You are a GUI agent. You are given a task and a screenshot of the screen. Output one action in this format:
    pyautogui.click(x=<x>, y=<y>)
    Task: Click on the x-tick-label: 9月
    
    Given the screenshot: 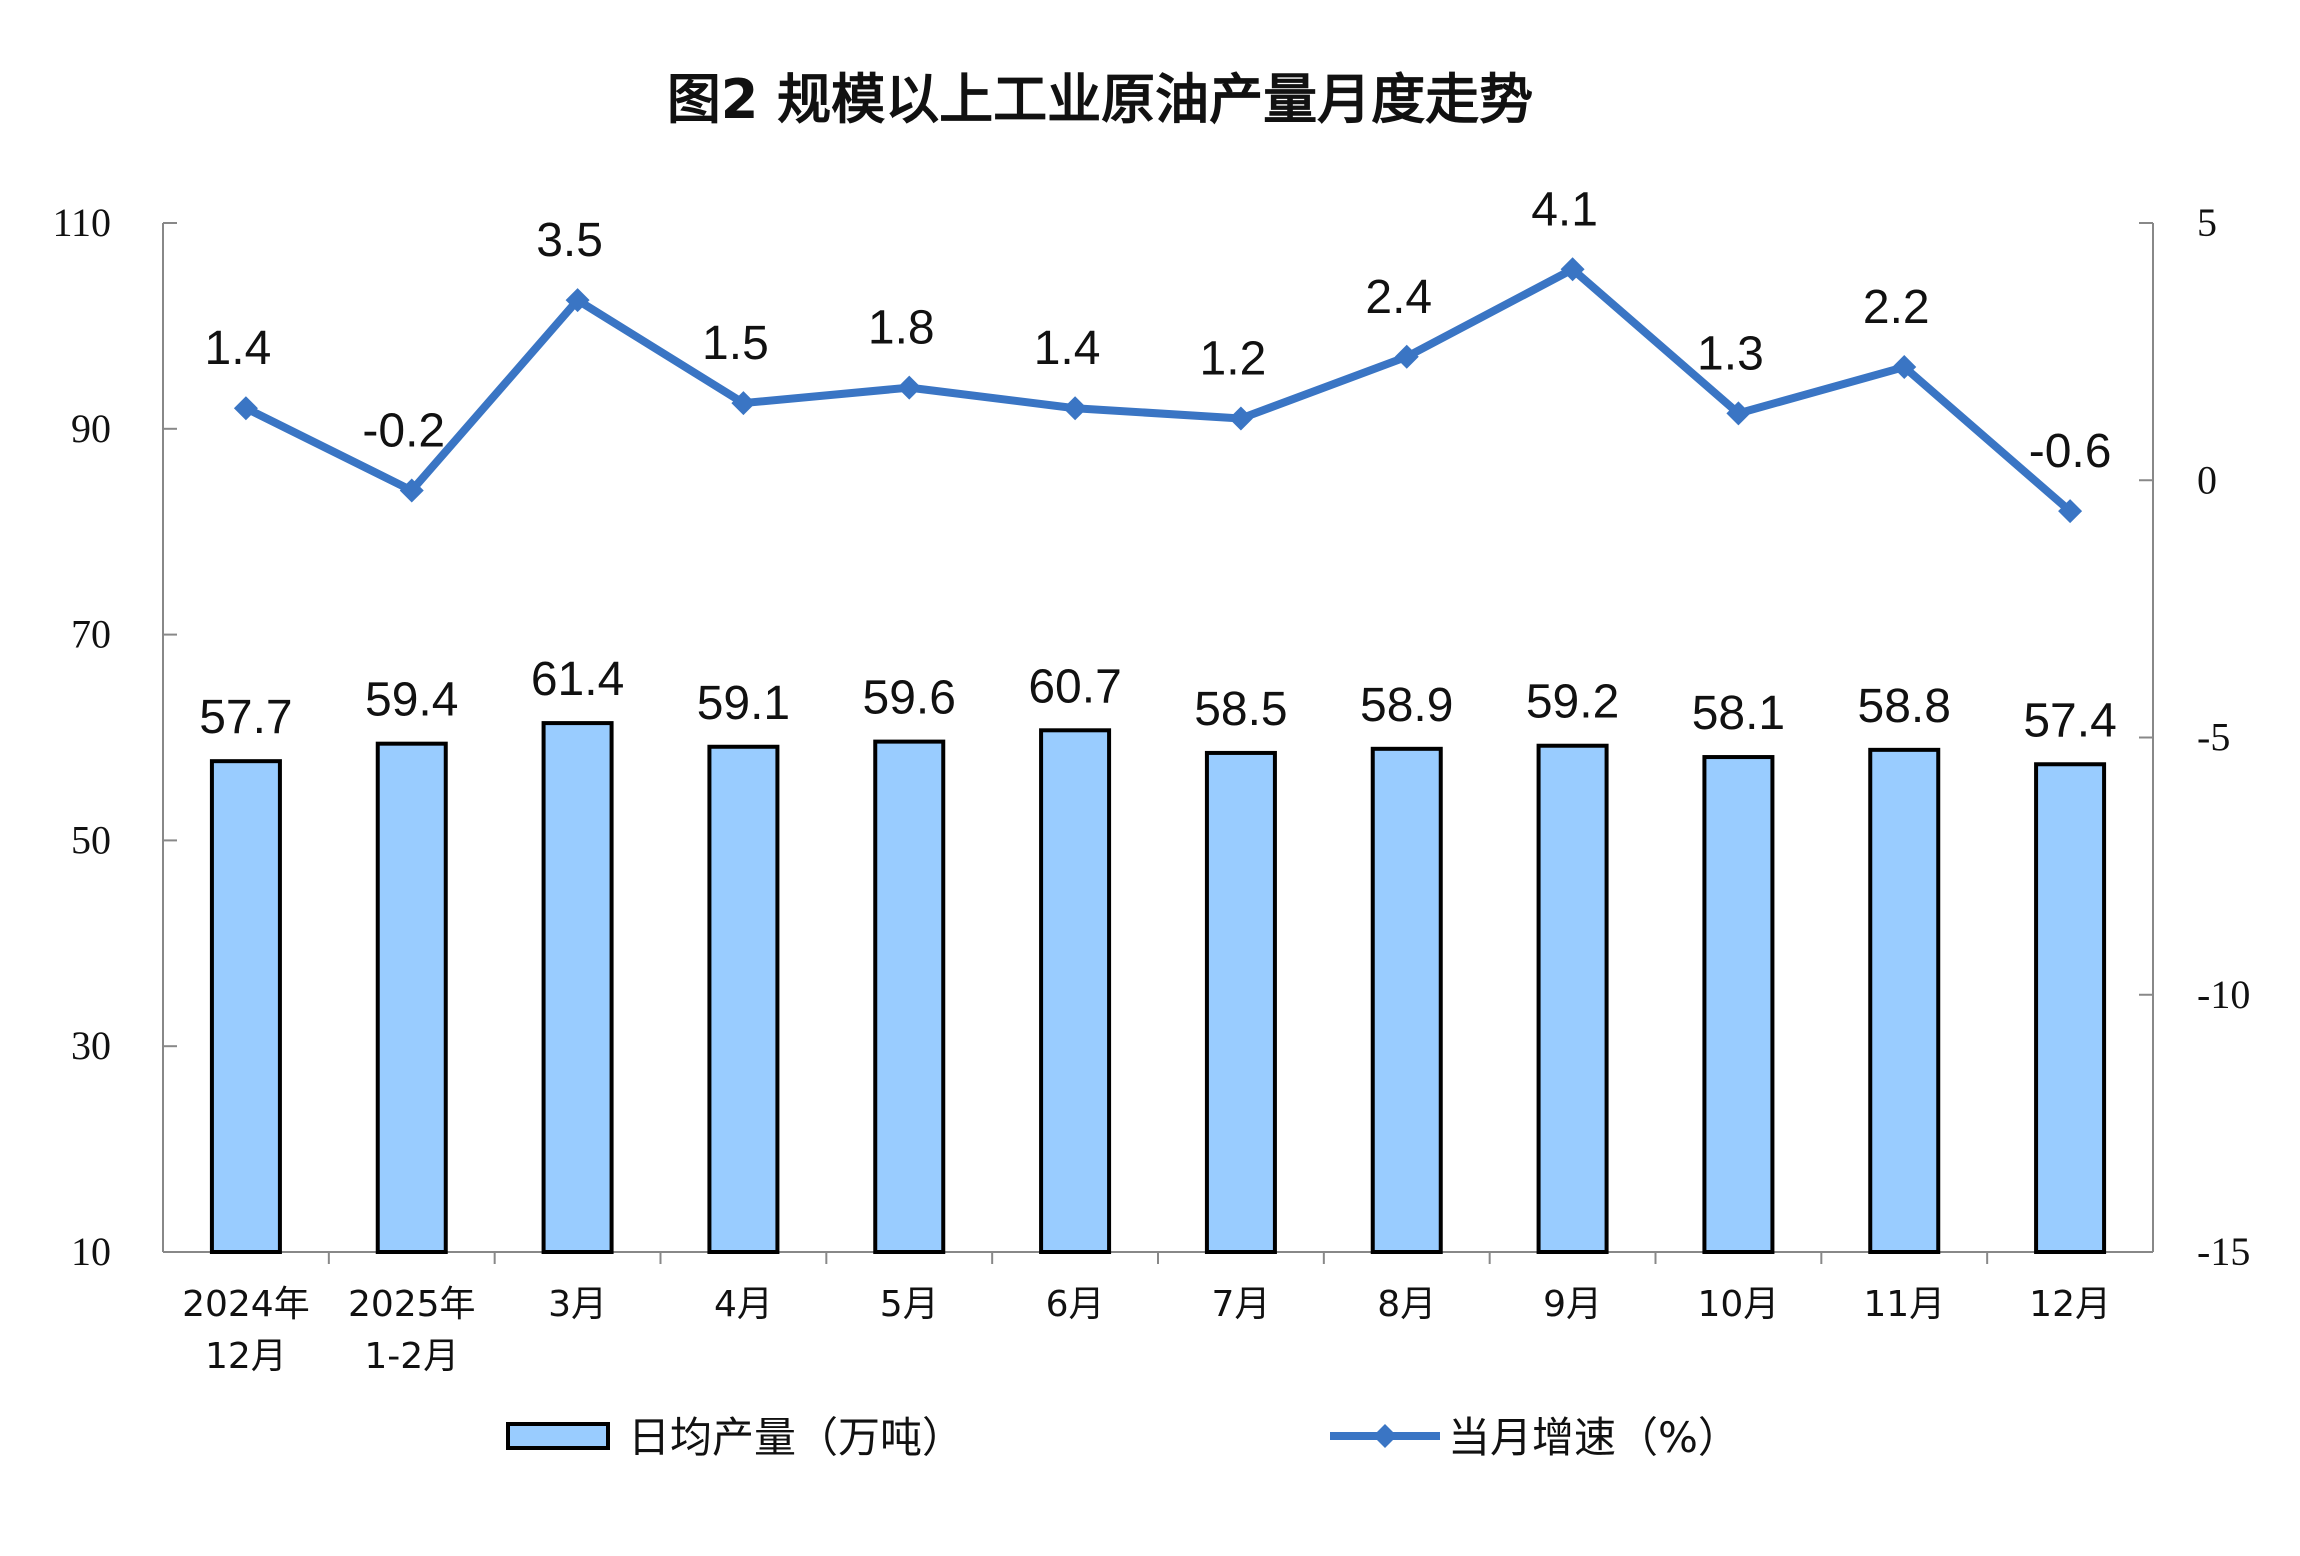 What is the action you would take?
    pyautogui.click(x=1572, y=1304)
    